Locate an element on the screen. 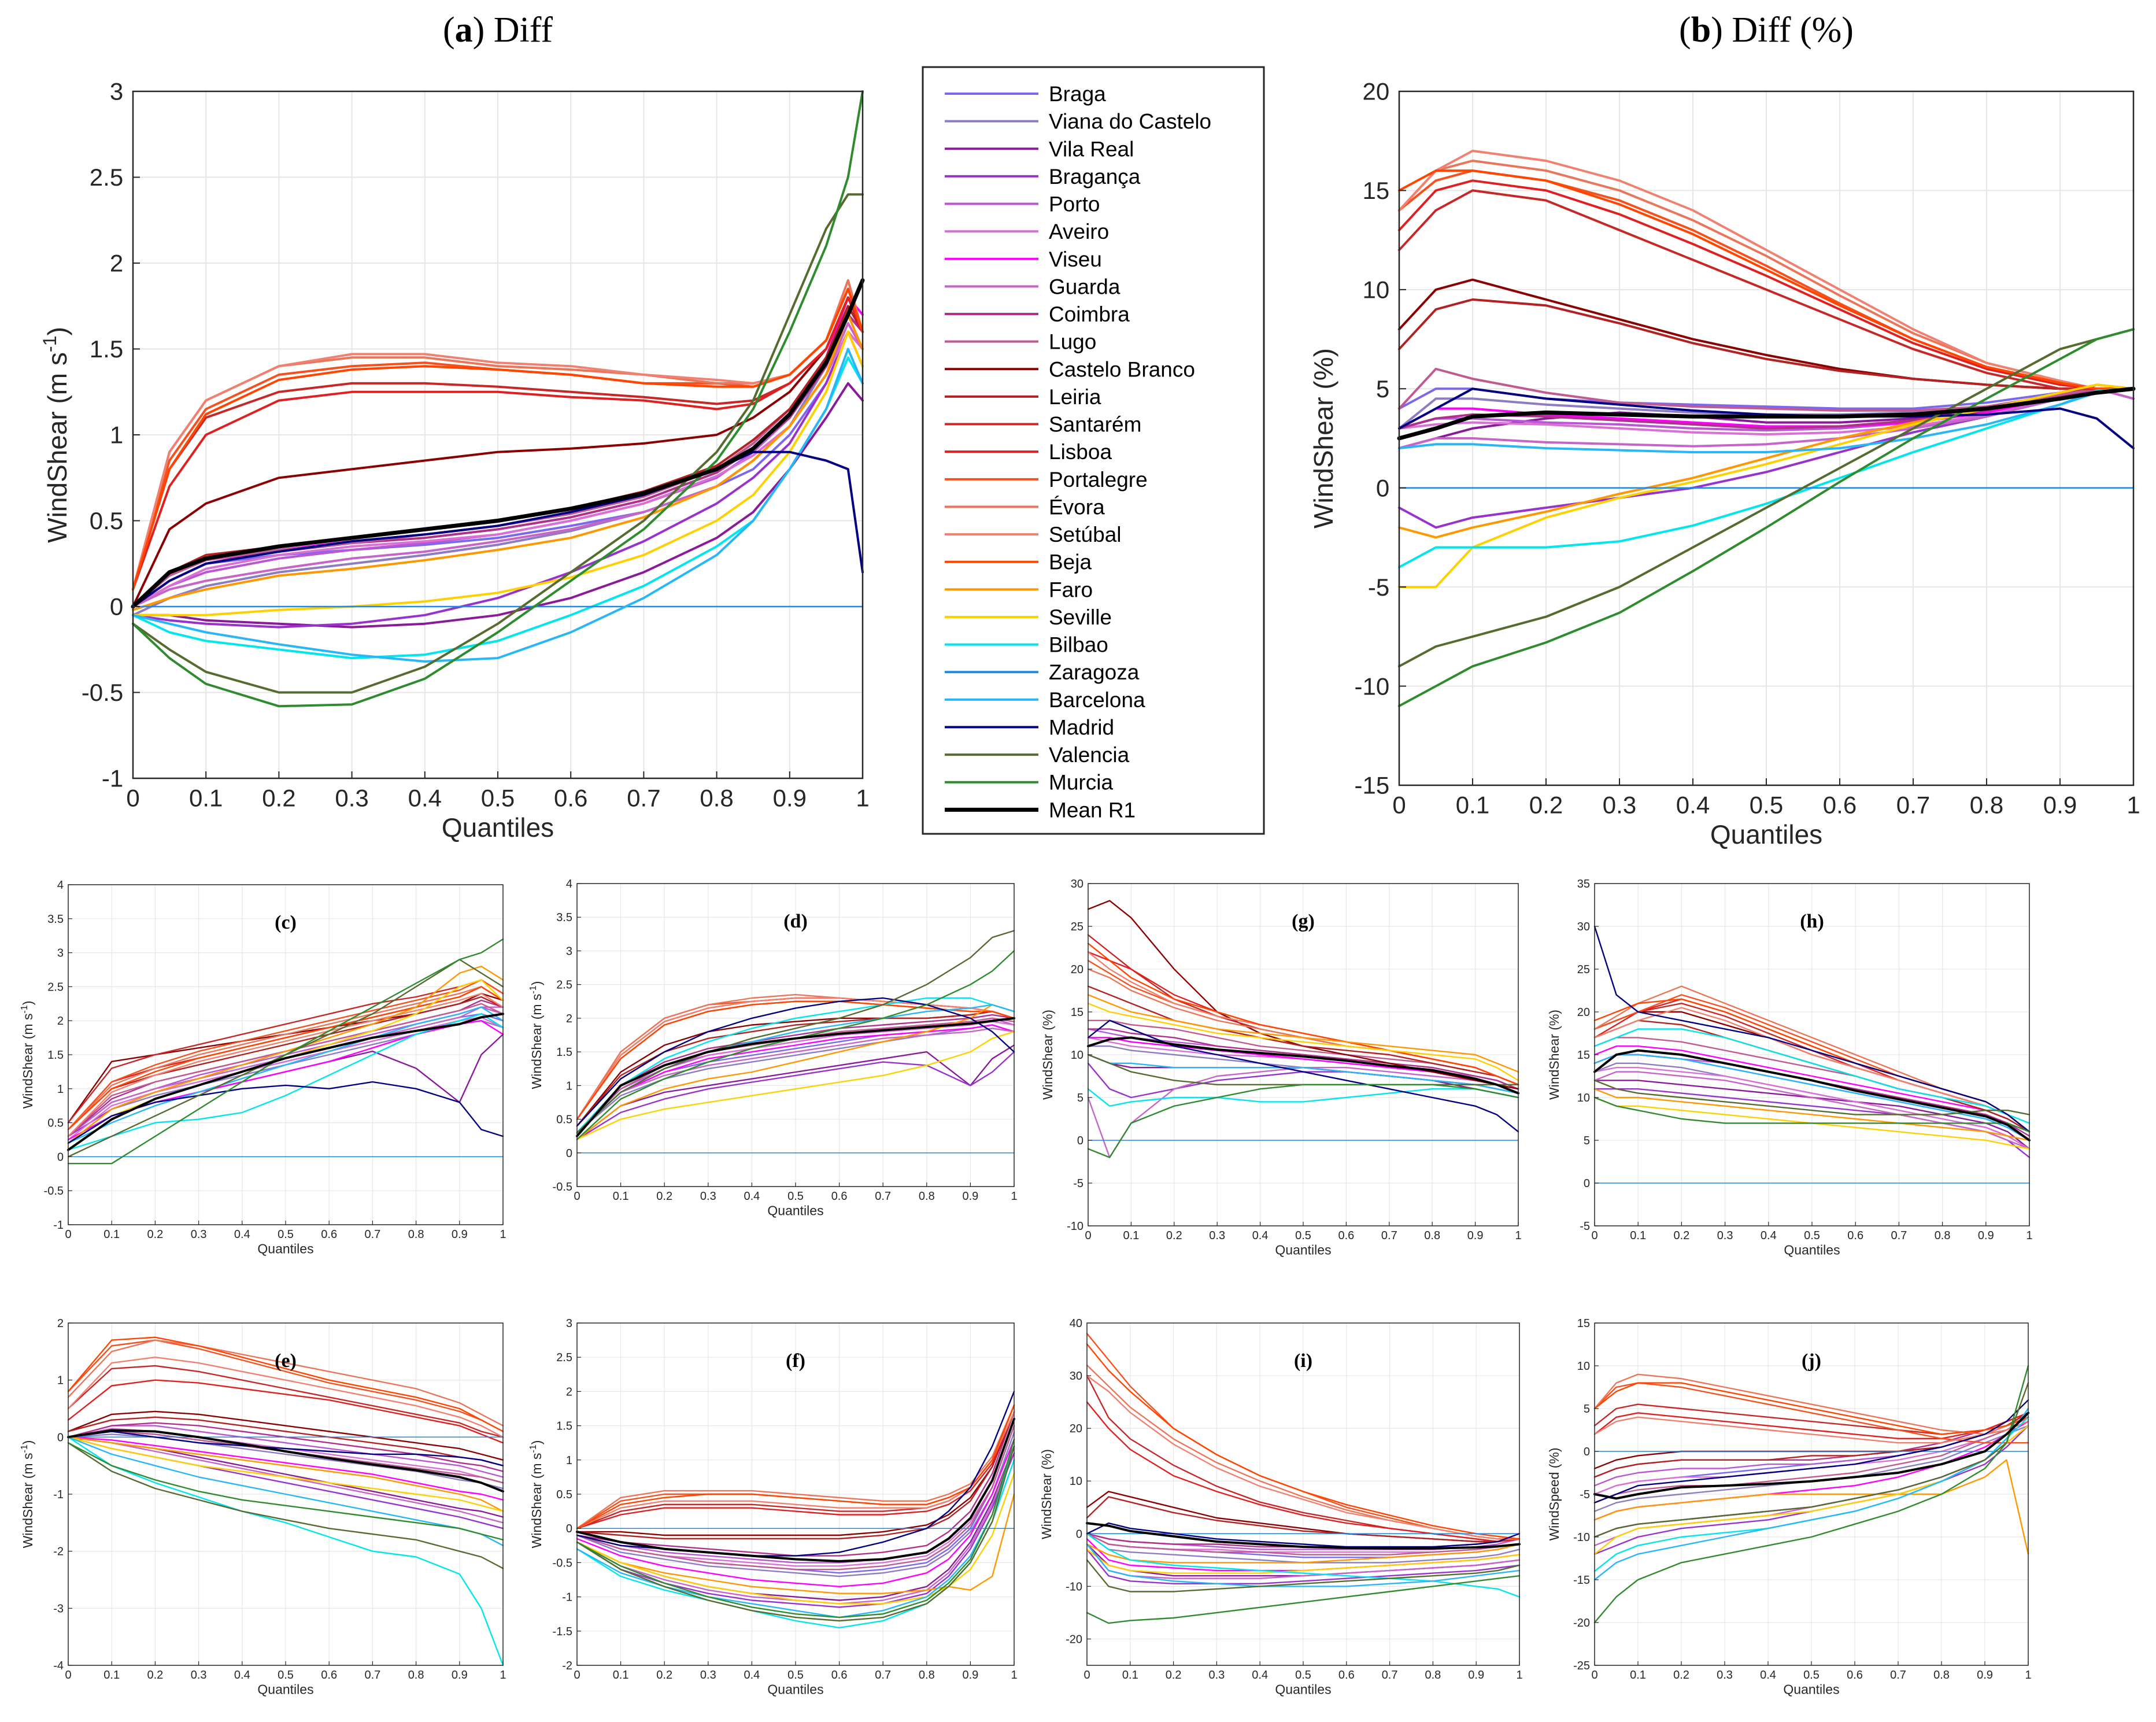 The width and height of the screenshot is (2156, 1722). series-line-set-bal is located at coordinates (286, 1397).